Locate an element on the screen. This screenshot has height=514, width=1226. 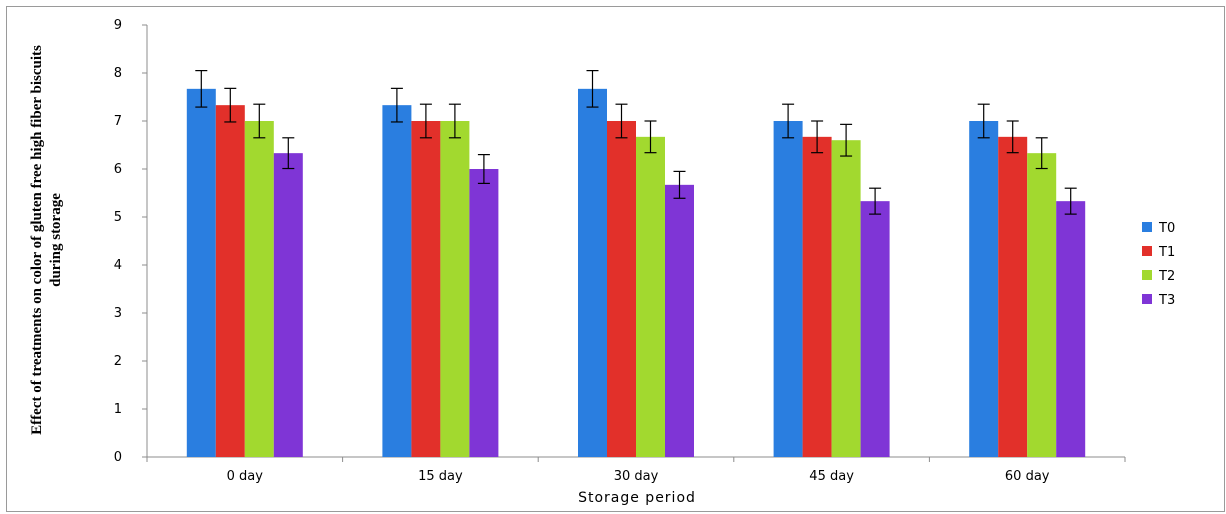
y-tick-label: 5 is located at coordinates (118, 217).